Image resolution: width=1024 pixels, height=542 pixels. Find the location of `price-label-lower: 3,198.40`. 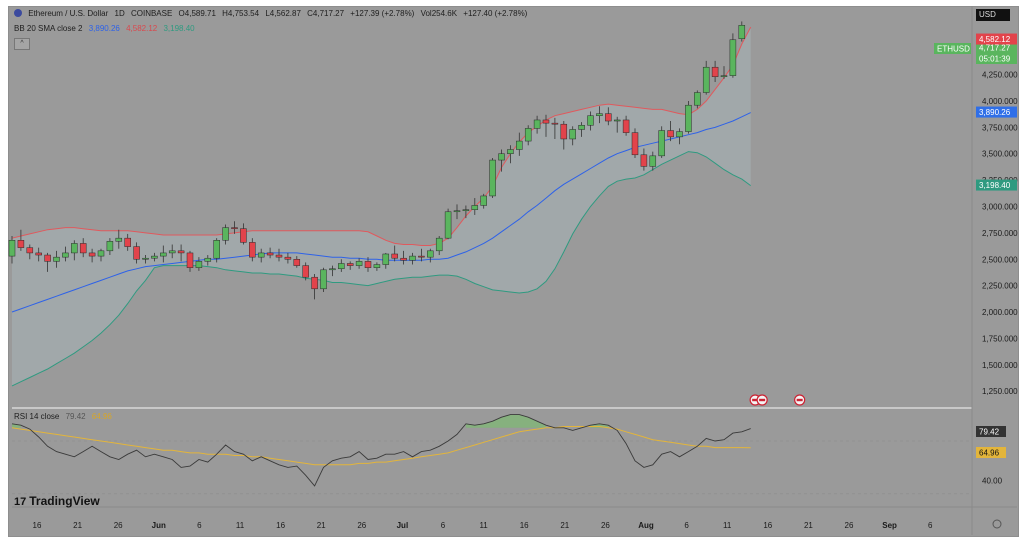

price-label-lower: 3,198.40 is located at coordinates (996, 185).